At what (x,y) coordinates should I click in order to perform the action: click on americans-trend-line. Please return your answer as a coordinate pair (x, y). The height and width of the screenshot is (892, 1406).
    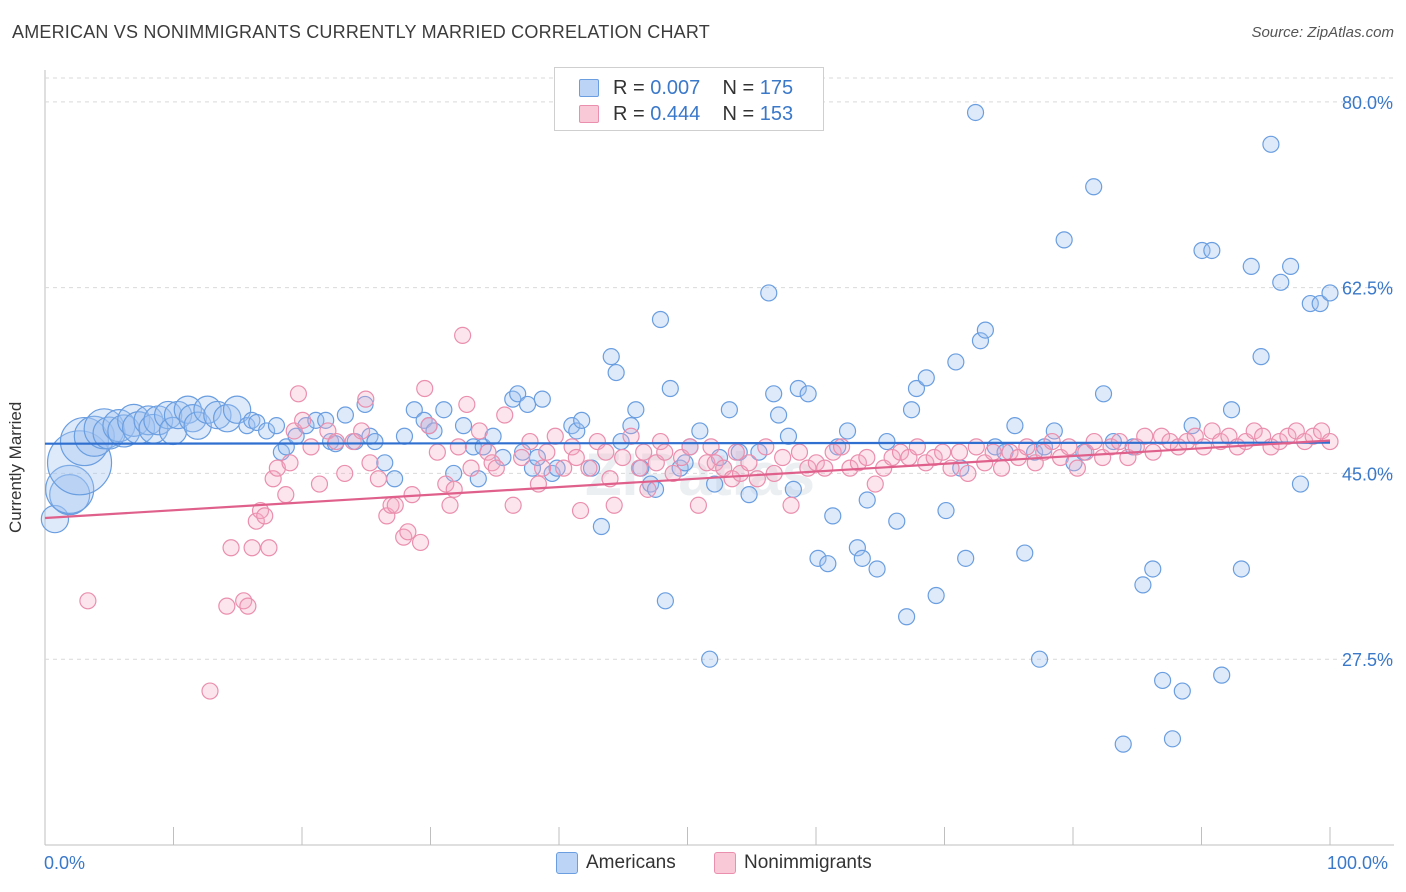
    Looking at the image, I should click on (687, 443).